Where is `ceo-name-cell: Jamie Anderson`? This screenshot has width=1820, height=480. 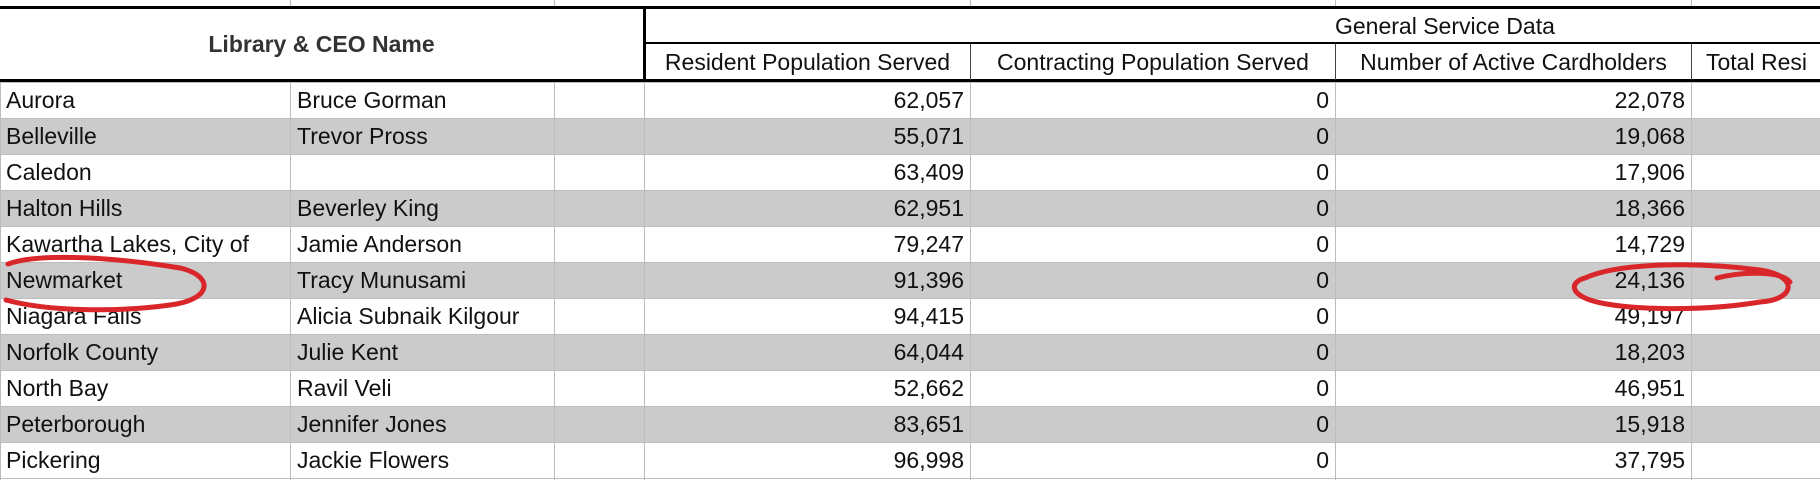 ceo-name-cell: Jamie Anderson is located at coordinates (379, 244).